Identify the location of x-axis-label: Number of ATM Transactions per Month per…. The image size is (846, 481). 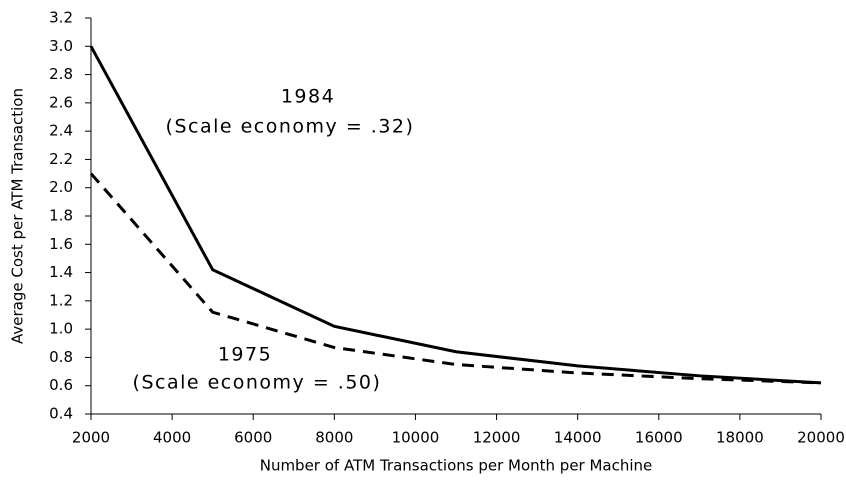
(456, 466).